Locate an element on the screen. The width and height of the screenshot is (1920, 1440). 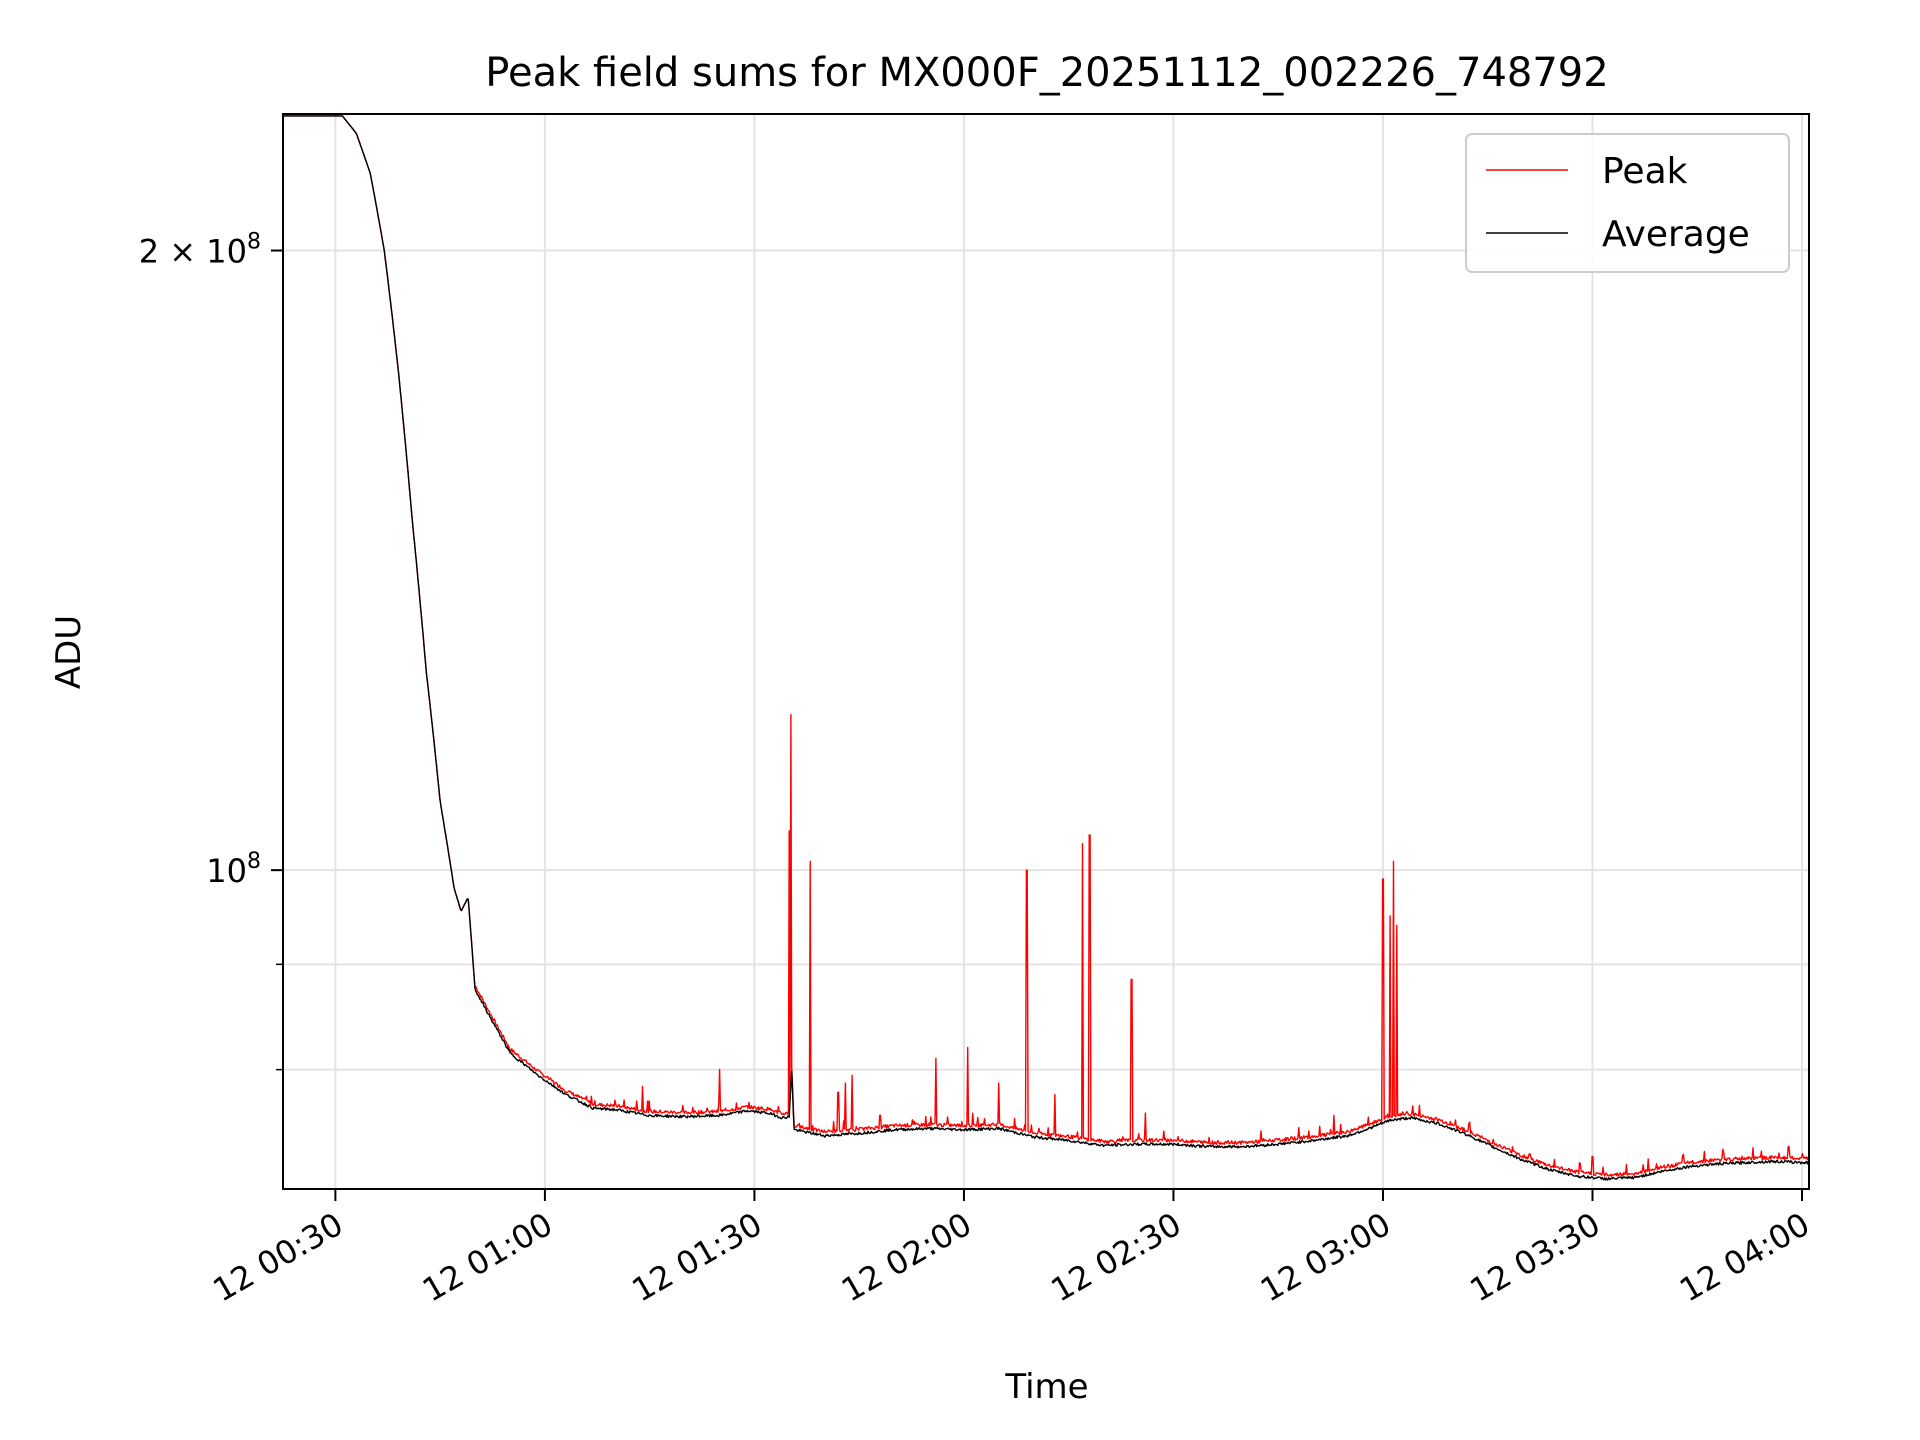
legend-label-average: Average is located at coordinates (1676, 234).